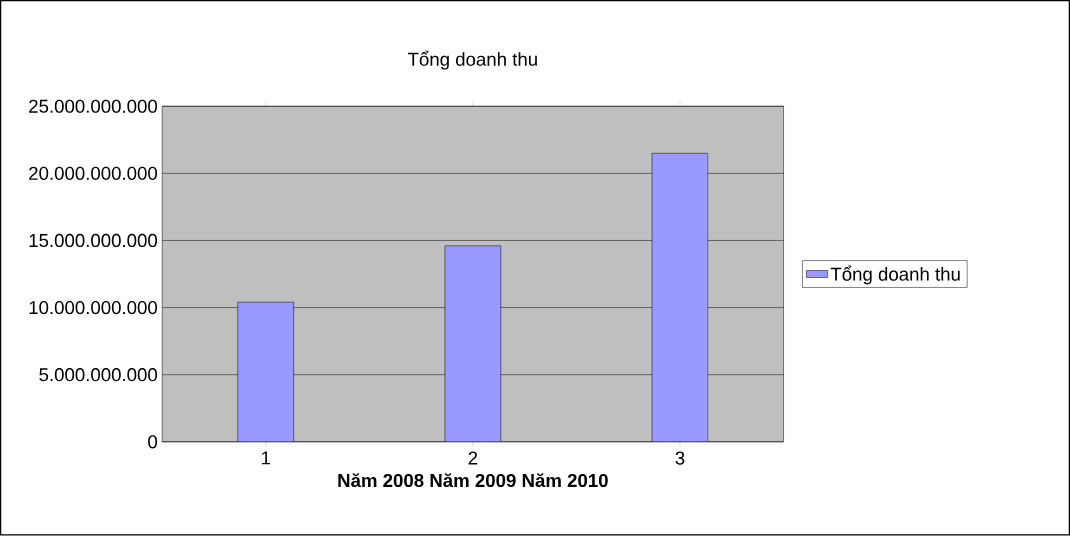 The width and height of the screenshot is (1070, 536). I want to click on y-tick-label: 10.000.000.000, so click(93, 308).